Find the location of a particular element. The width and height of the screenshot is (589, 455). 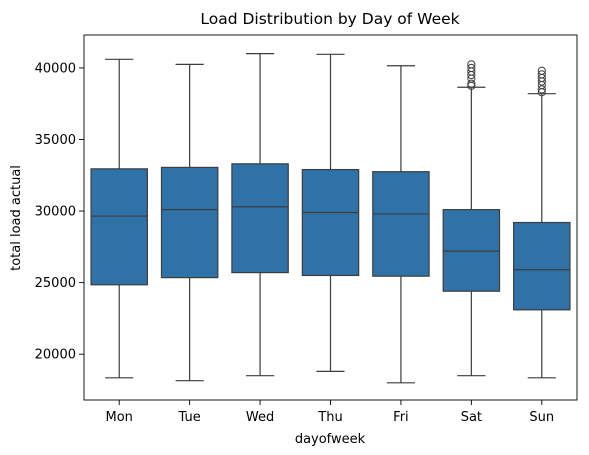

x-tick-label: Fri is located at coordinates (401, 417).